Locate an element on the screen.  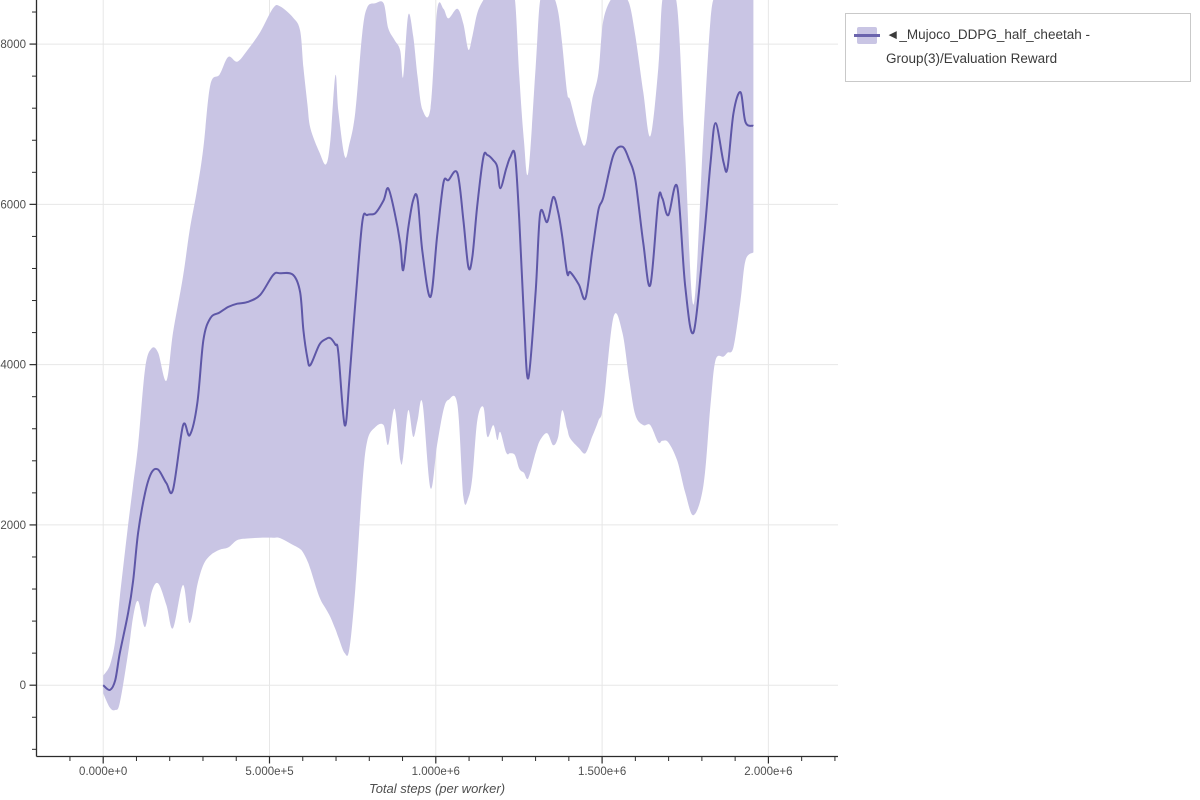
y-tick-label: 2000 is located at coordinates (13, 526).